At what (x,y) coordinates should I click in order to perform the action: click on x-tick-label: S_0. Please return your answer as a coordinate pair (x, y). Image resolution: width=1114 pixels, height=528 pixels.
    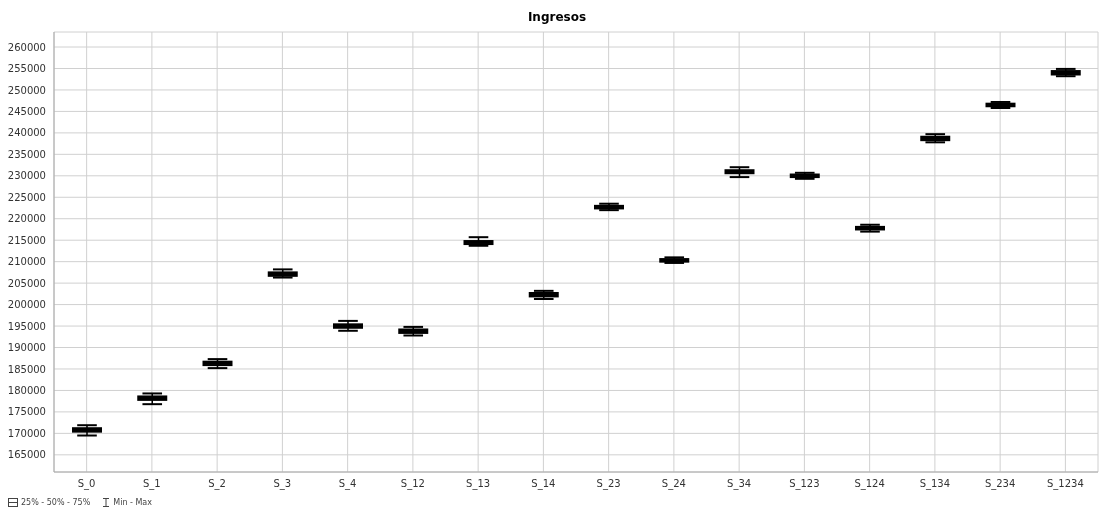
    Looking at the image, I should click on (86, 484).